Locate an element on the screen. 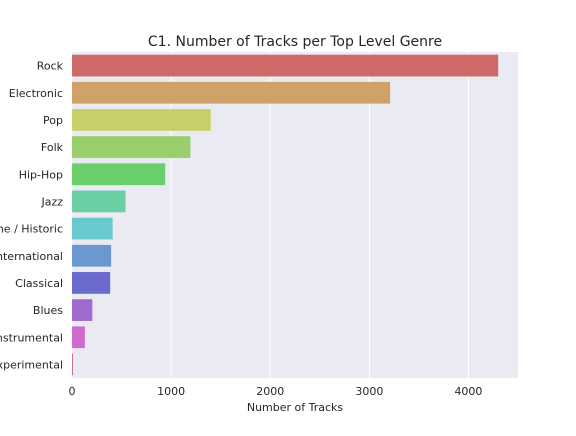 The width and height of the screenshot is (576, 436). y-tick-label: Rock is located at coordinates (50, 66).